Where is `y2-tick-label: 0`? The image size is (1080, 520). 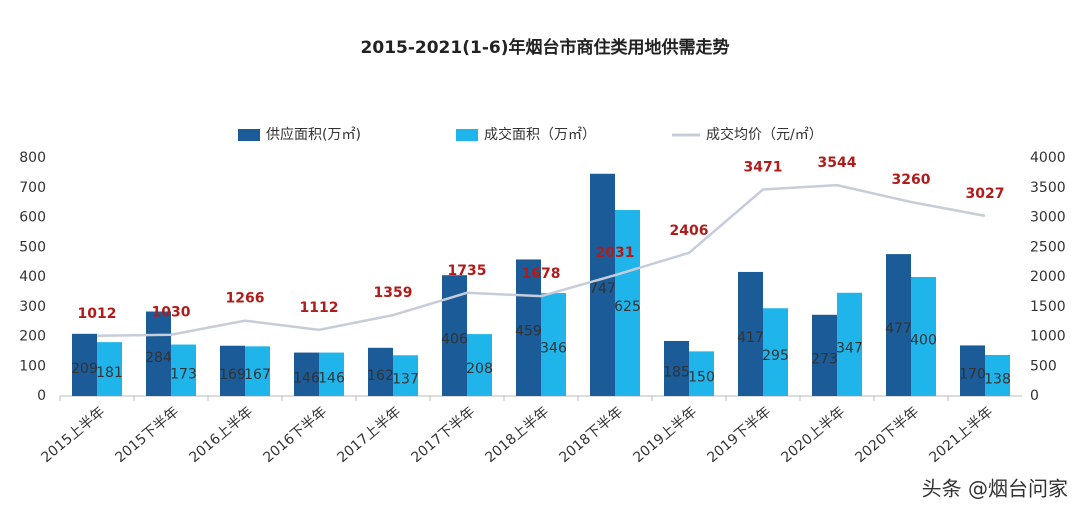
y2-tick-label: 0 is located at coordinates (1034, 396).